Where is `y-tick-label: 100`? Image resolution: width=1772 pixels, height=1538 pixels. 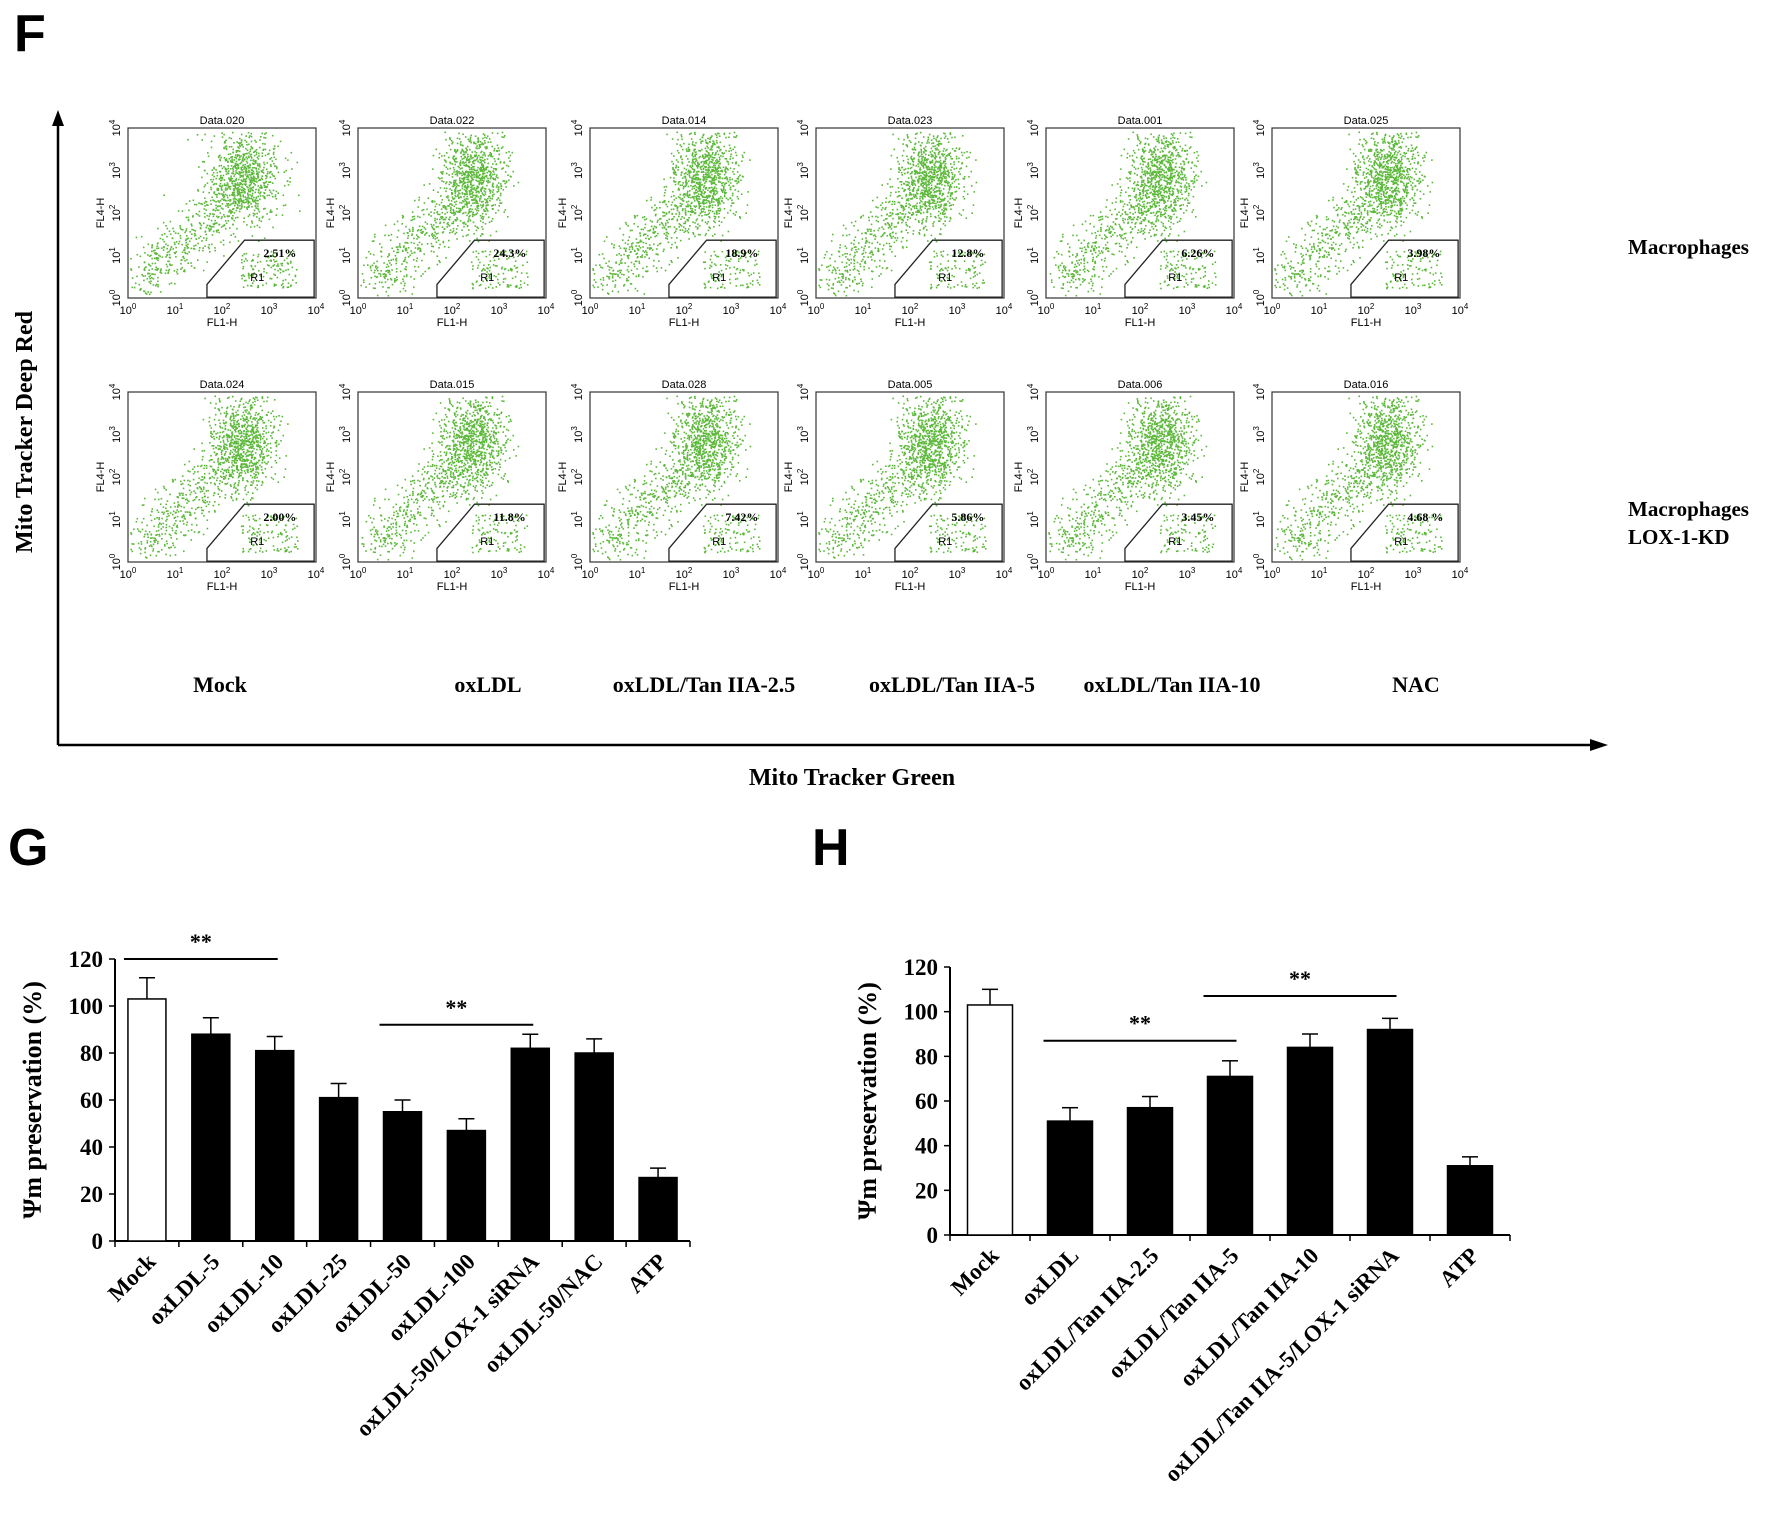
y-tick-label: 100 is located at coordinates (921, 1012).